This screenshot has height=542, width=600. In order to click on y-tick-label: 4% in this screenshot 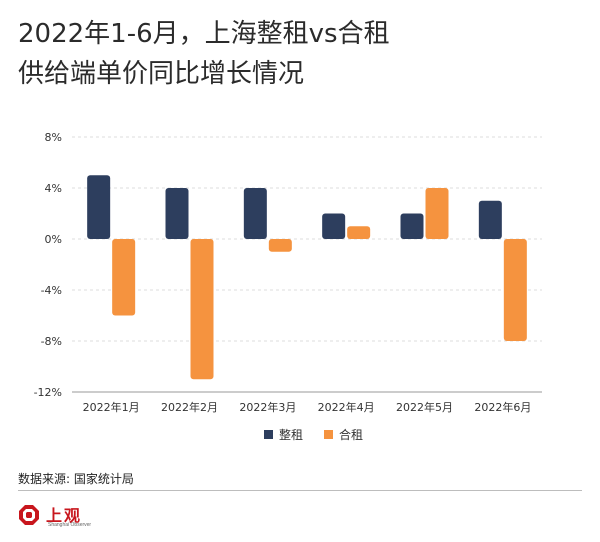, I will do `click(53, 188)`.